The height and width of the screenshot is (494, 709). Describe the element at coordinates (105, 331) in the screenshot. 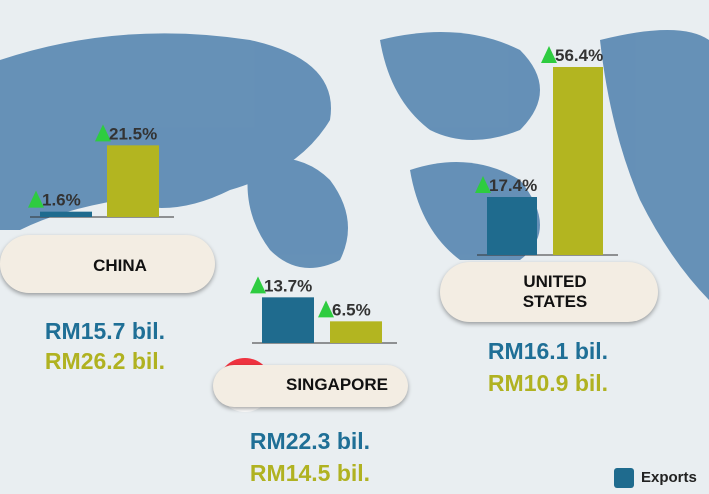

I see `amount-label: RM15.7 bil.` at that location.